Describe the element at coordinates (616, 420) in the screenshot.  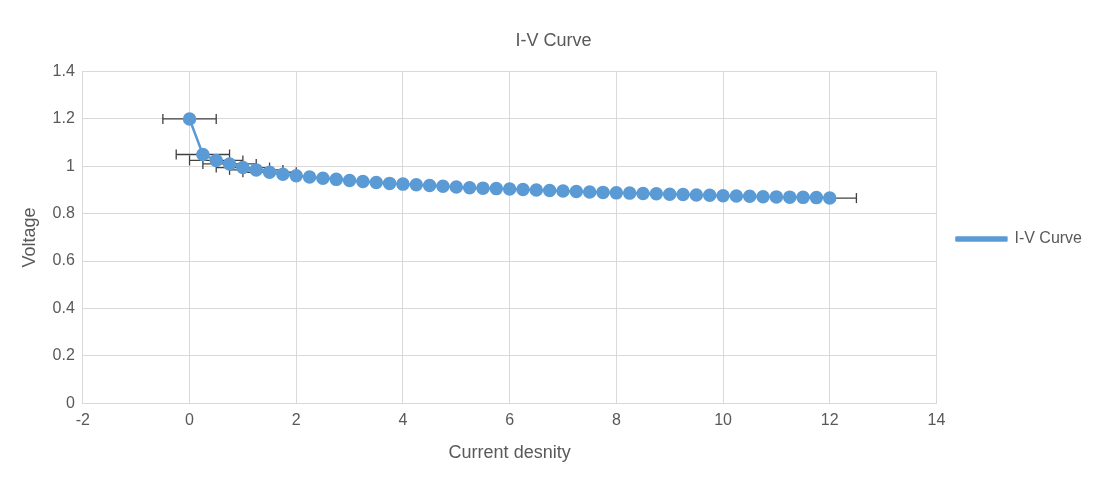
I see `x-tick-label: 8` at that location.